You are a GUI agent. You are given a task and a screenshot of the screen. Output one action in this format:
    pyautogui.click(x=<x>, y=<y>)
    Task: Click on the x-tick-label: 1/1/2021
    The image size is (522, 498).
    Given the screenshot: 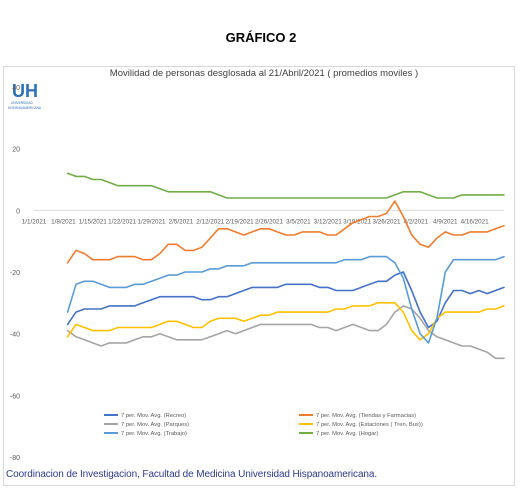 What is the action you would take?
    pyautogui.click(x=34, y=221)
    